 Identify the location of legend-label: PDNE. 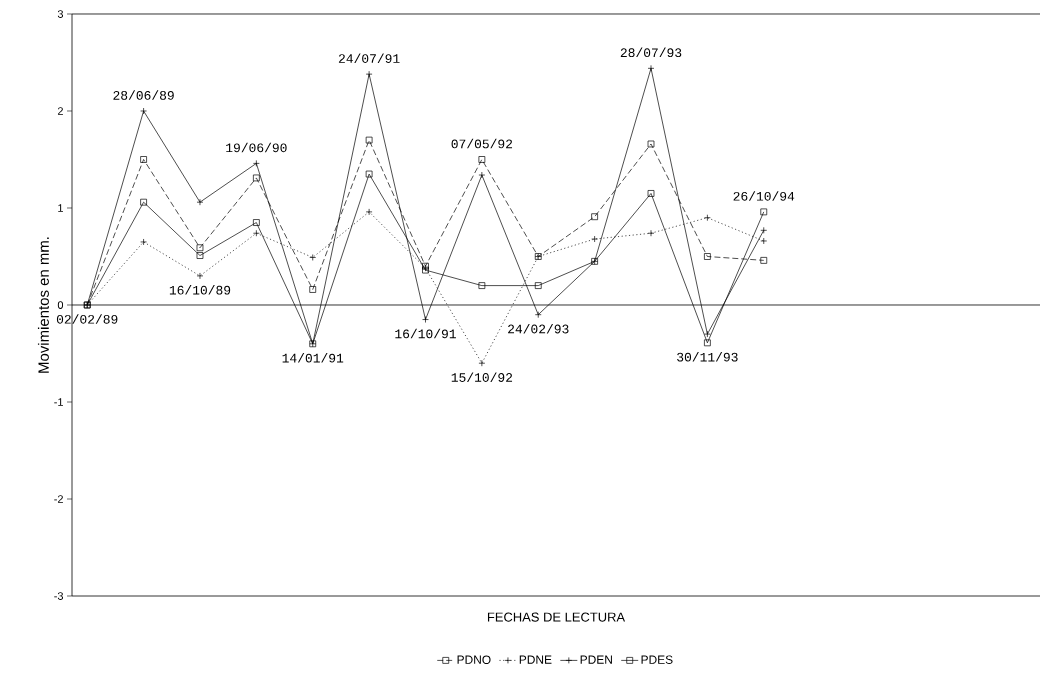
(535, 659).